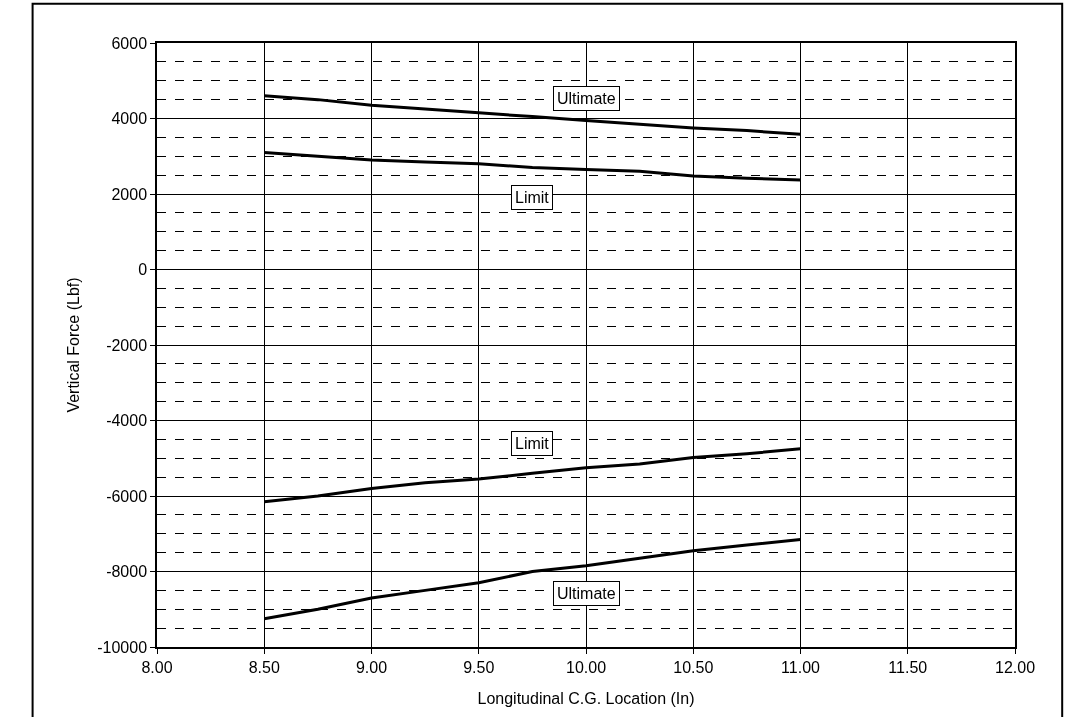 This screenshot has height=717, width=1070. I want to click on y-tick-label: -10000, so click(122, 647).